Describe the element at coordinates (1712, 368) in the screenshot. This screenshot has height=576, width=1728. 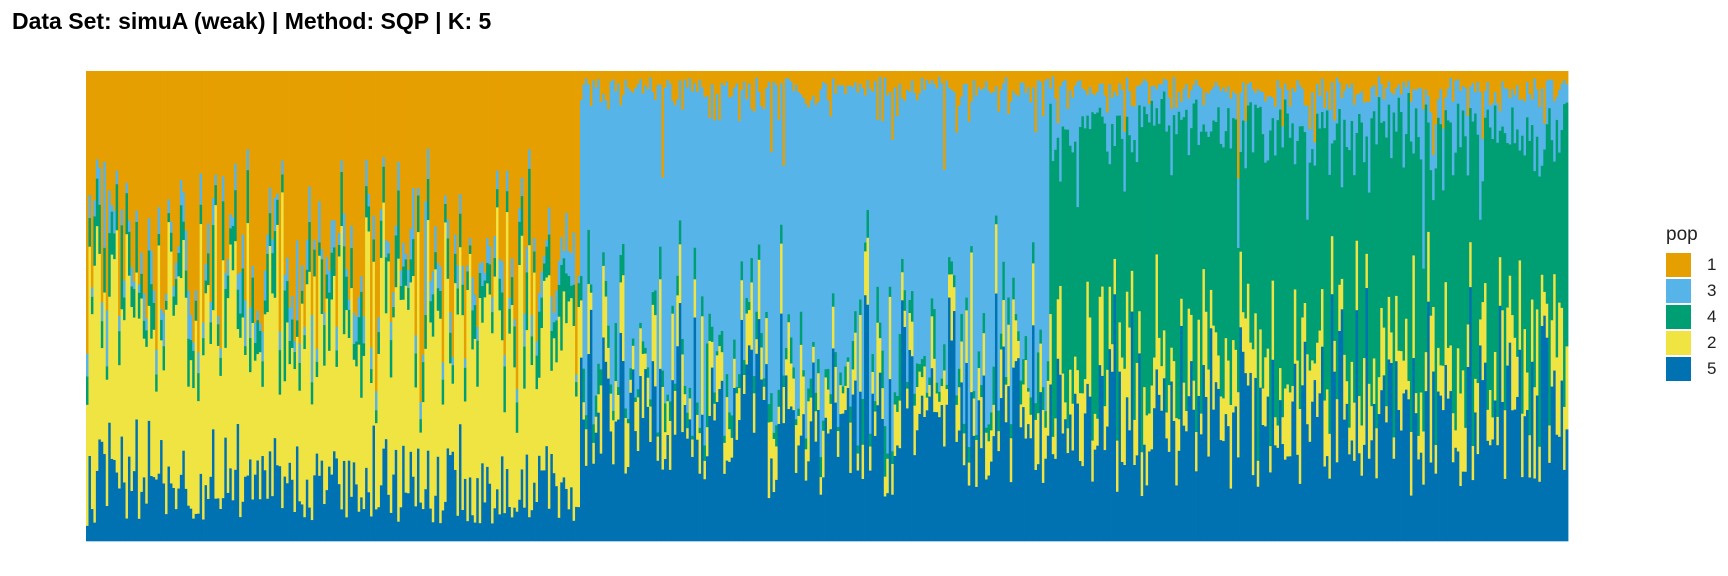
I see `legend-label-5: 5` at that location.